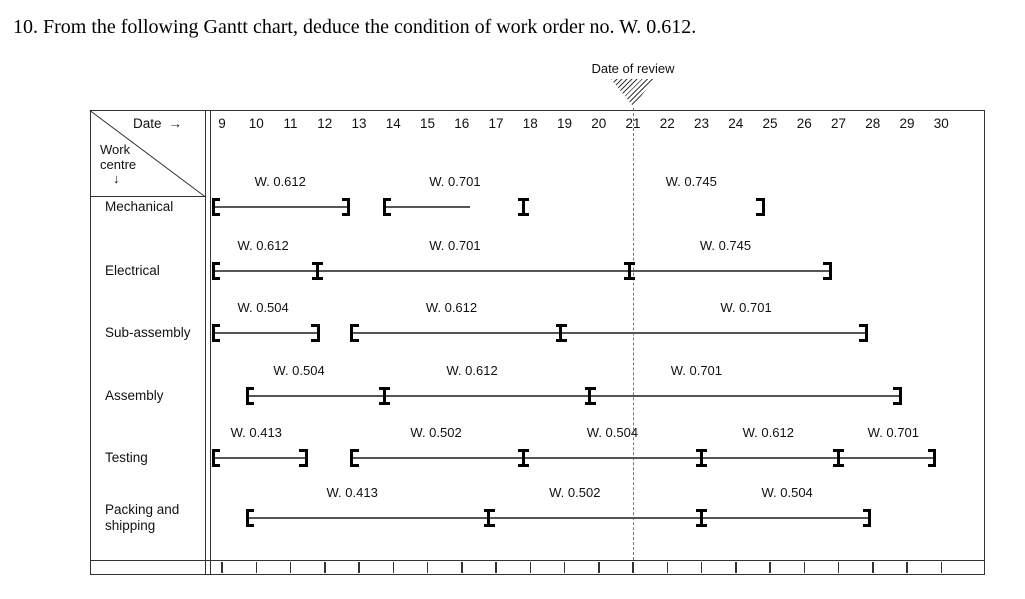 This screenshot has width=1025, height=599. What do you see at coordinates (436, 432) in the screenshot?
I see `work-order-label: W. 0.502` at bounding box center [436, 432].